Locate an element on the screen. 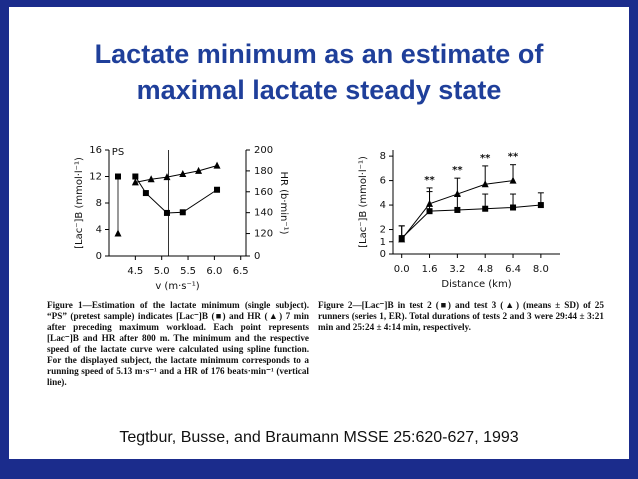 The height and width of the screenshot is (479, 638). slide-title: Lactate minimum as an estimate of is located at coordinates (319, 54).